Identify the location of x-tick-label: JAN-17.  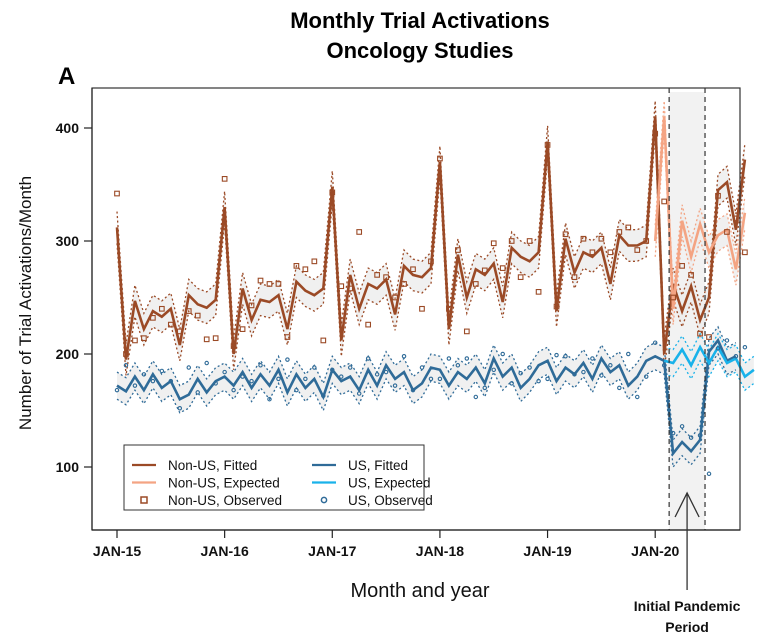
(332, 551).